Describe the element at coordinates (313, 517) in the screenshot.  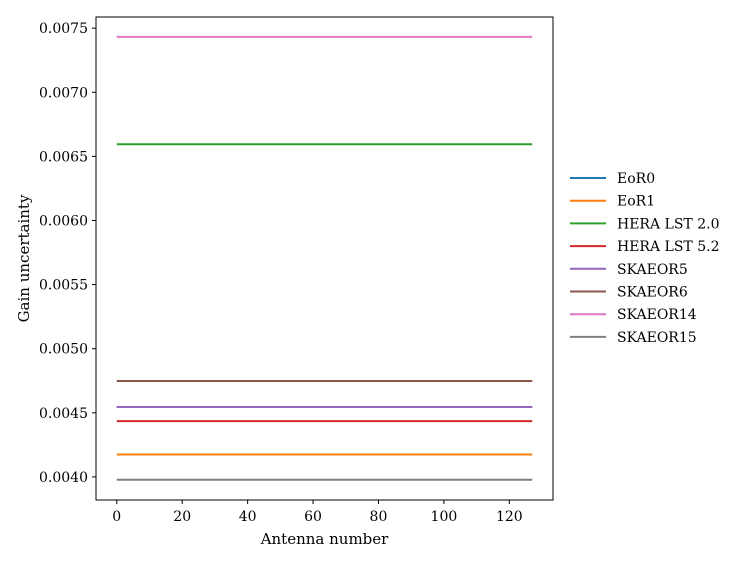
I see `x-tick-label: 60` at that location.